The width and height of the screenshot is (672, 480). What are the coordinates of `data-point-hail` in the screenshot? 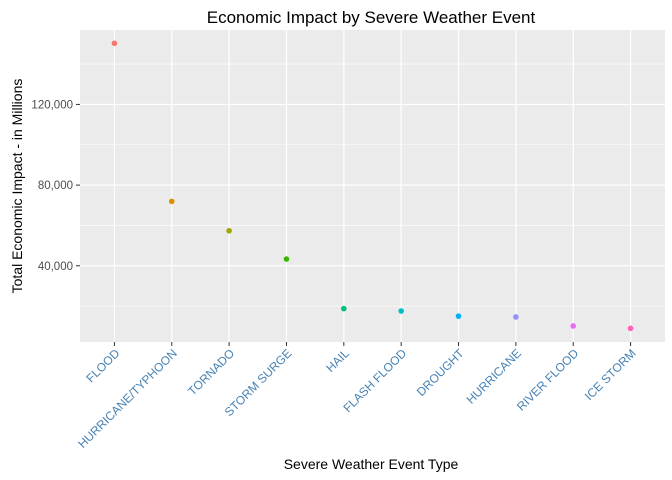 It's located at (344, 308).